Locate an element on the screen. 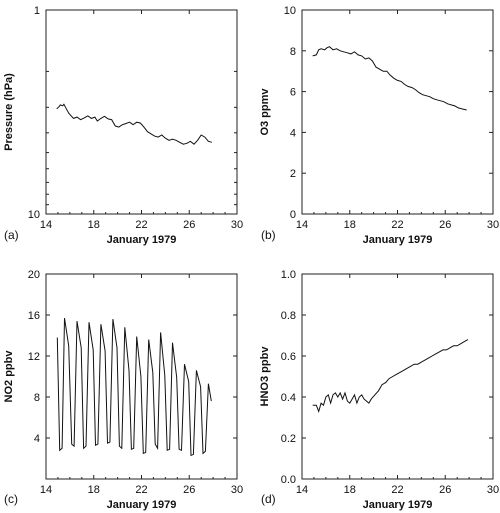  y-tick-label: 0.4 is located at coordinates (288, 398).